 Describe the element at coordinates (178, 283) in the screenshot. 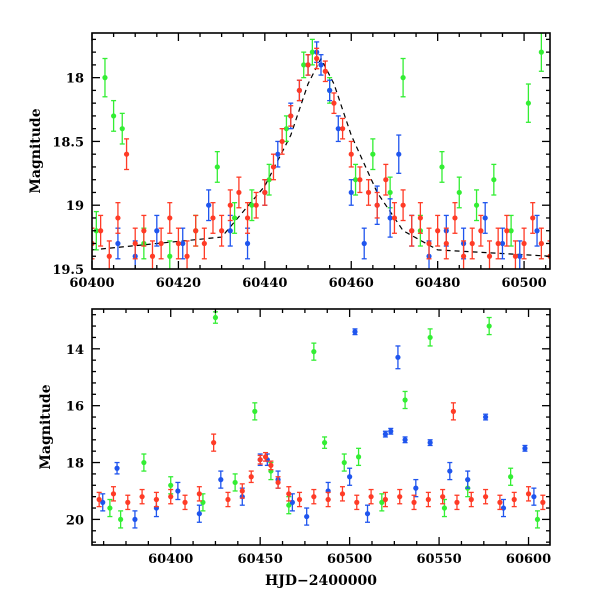

I see `x-tick-label: 60420` at that location.